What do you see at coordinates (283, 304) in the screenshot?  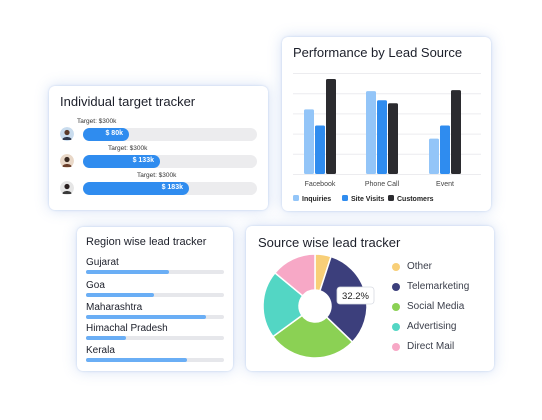 I see `donut-slice-advertising` at bounding box center [283, 304].